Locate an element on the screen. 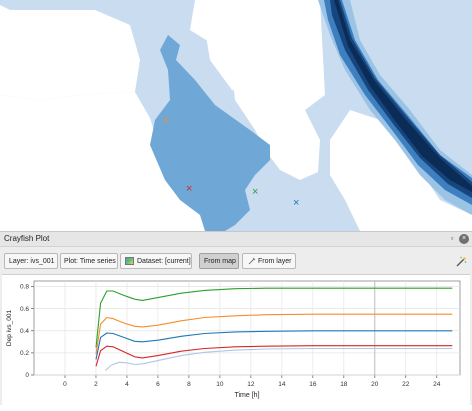  x-tick-label: 18 is located at coordinates (344, 384).